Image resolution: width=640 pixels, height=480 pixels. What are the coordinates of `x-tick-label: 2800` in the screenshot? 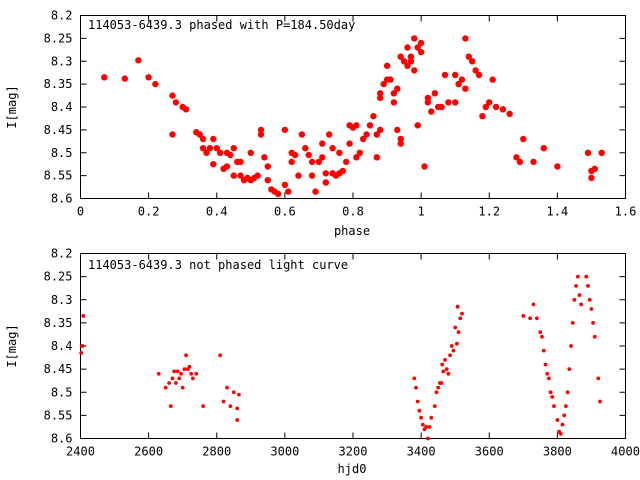 It's located at (216, 452).